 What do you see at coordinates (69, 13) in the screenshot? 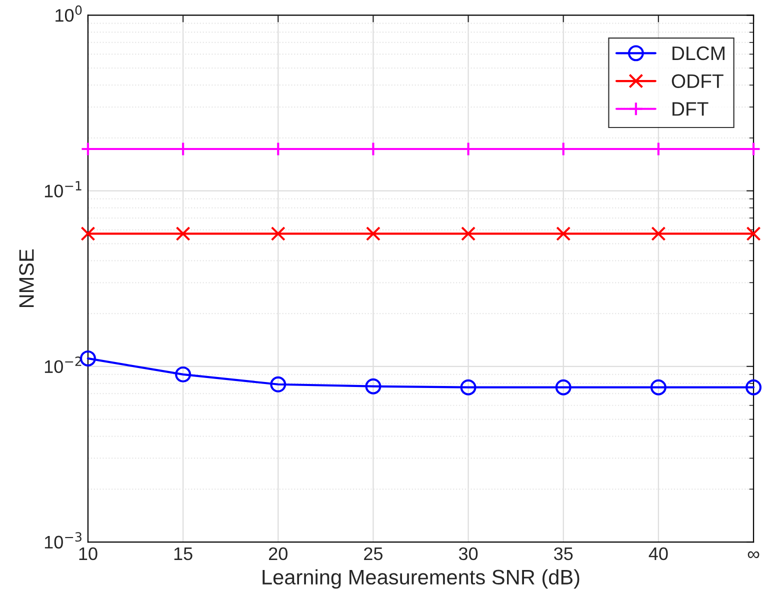
I see `y-tick-label: 10$^{0}$` at bounding box center [69, 13].